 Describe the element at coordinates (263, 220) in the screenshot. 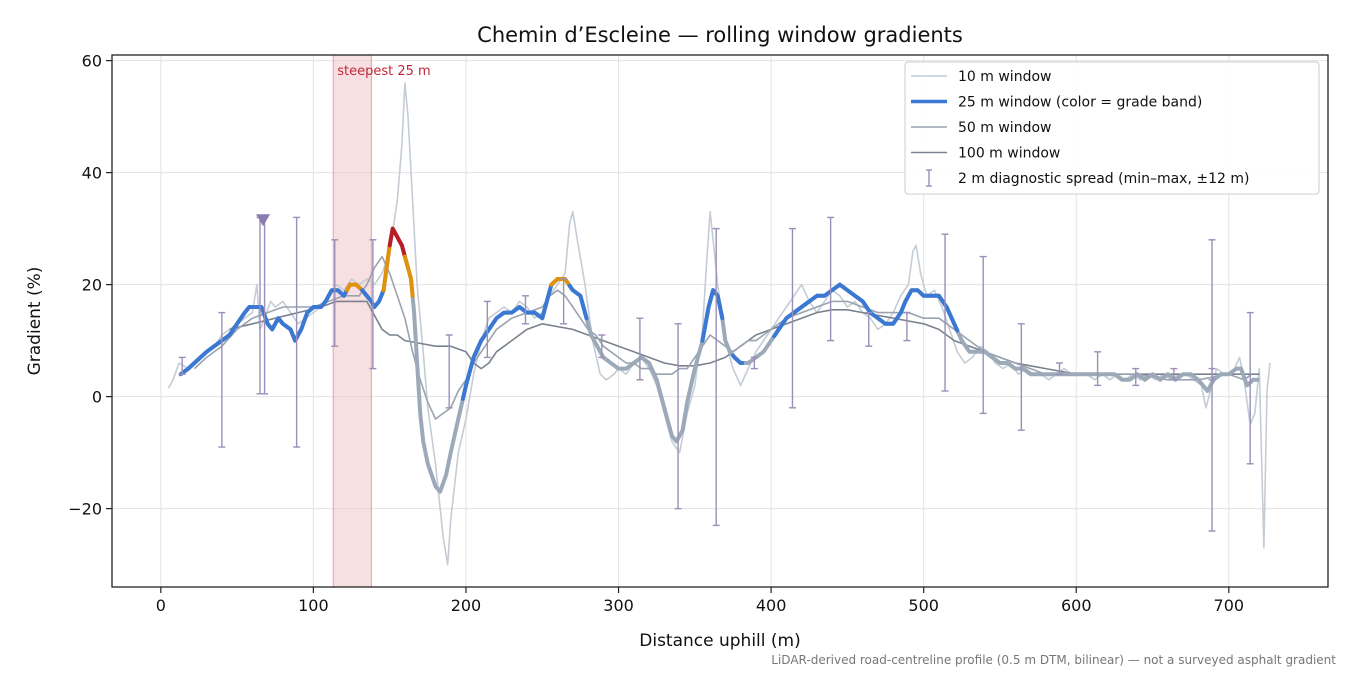

I see `max-spread-marker` at that location.